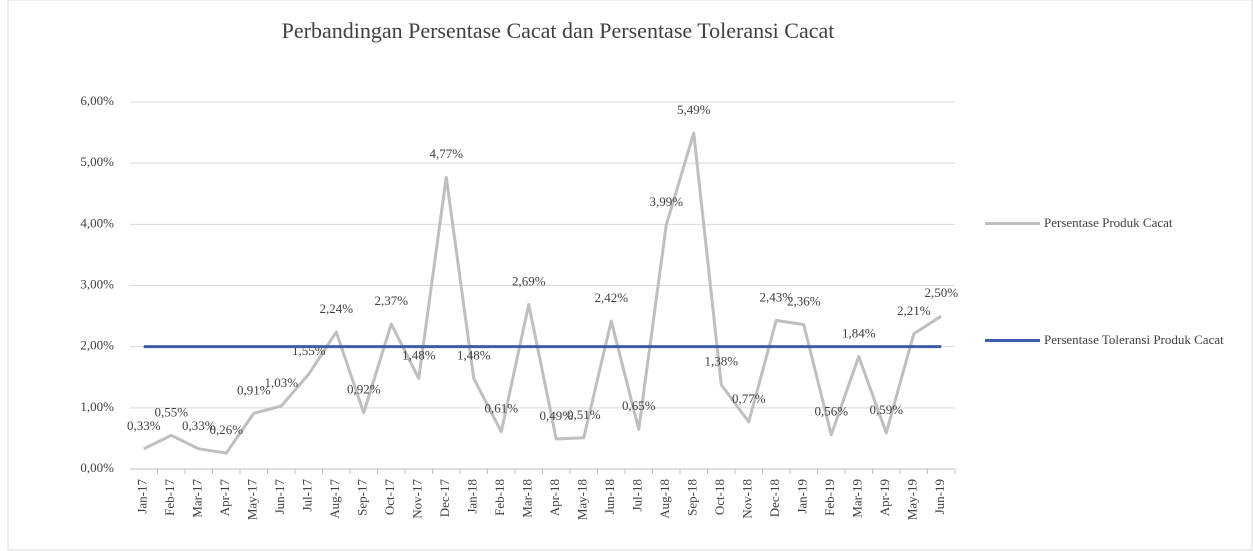  I want to click on x-tick-label: Jun-19, so click(939, 496).